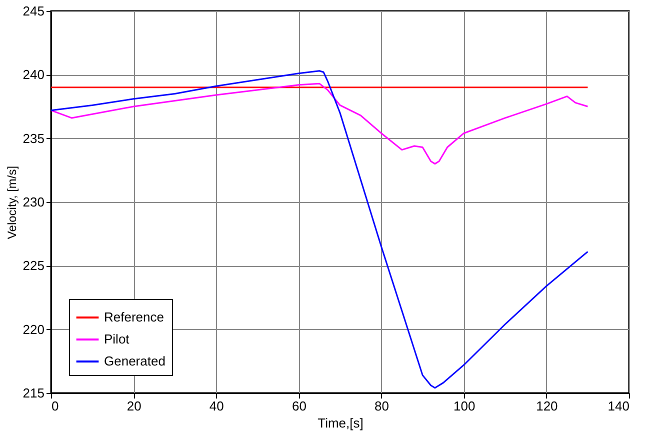 The height and width of the screenshot is (440, 664). I want to click on x-tick-label: 60, so click(299, 406).